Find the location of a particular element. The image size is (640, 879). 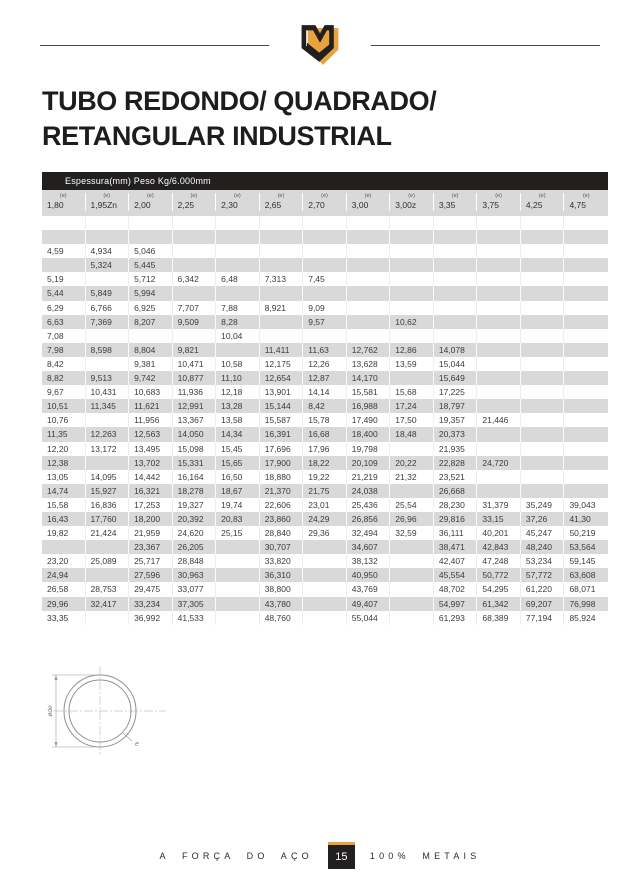

table-cell: 8,804 is located at coordinates (151, 349).